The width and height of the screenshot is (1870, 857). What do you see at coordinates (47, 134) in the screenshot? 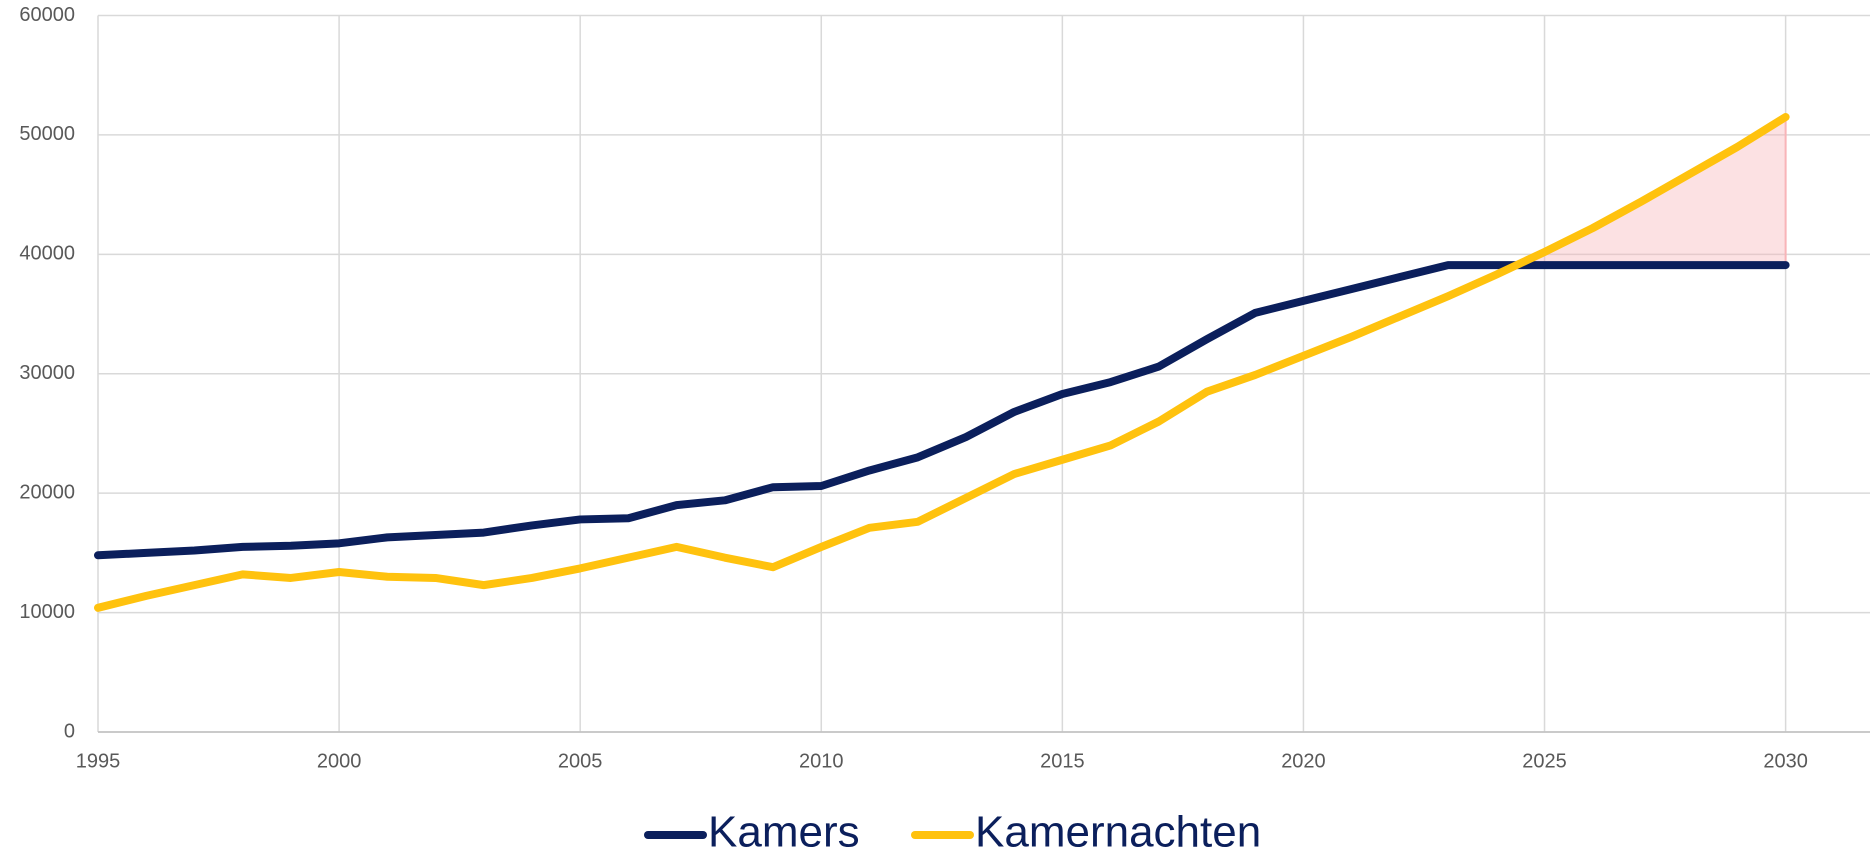
I see `y-tick-label: 50000` at bounding box center [47, 134].